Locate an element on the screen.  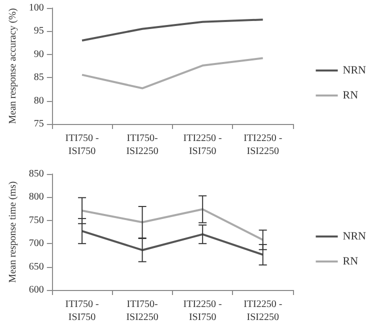
y-axis-title: Mean response time (ms) is located at coordinates (13, 232).